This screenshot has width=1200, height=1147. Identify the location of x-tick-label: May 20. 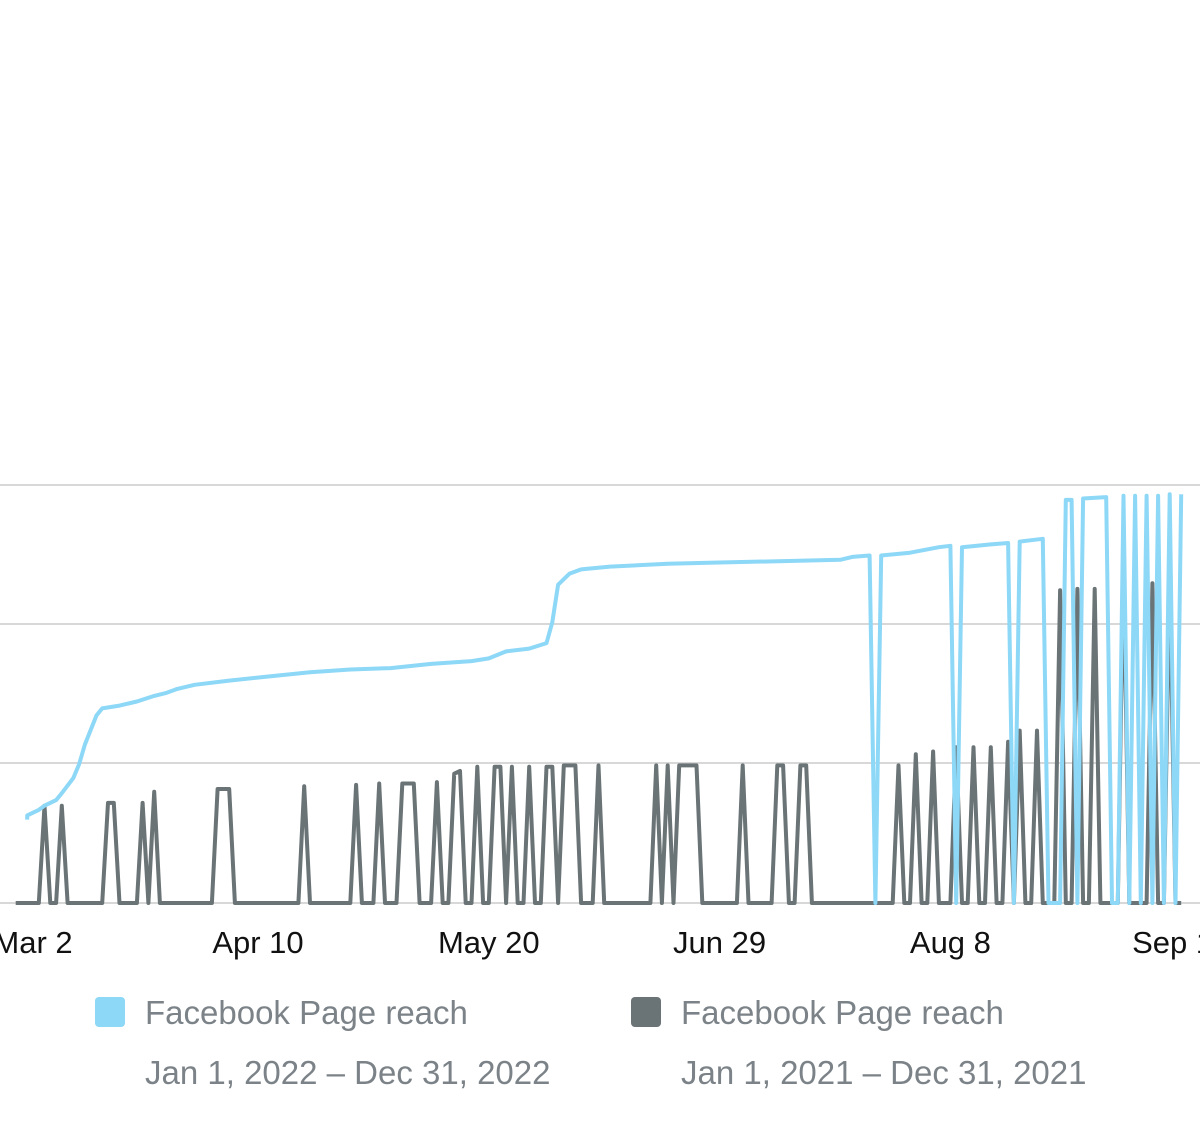
(489, 942).